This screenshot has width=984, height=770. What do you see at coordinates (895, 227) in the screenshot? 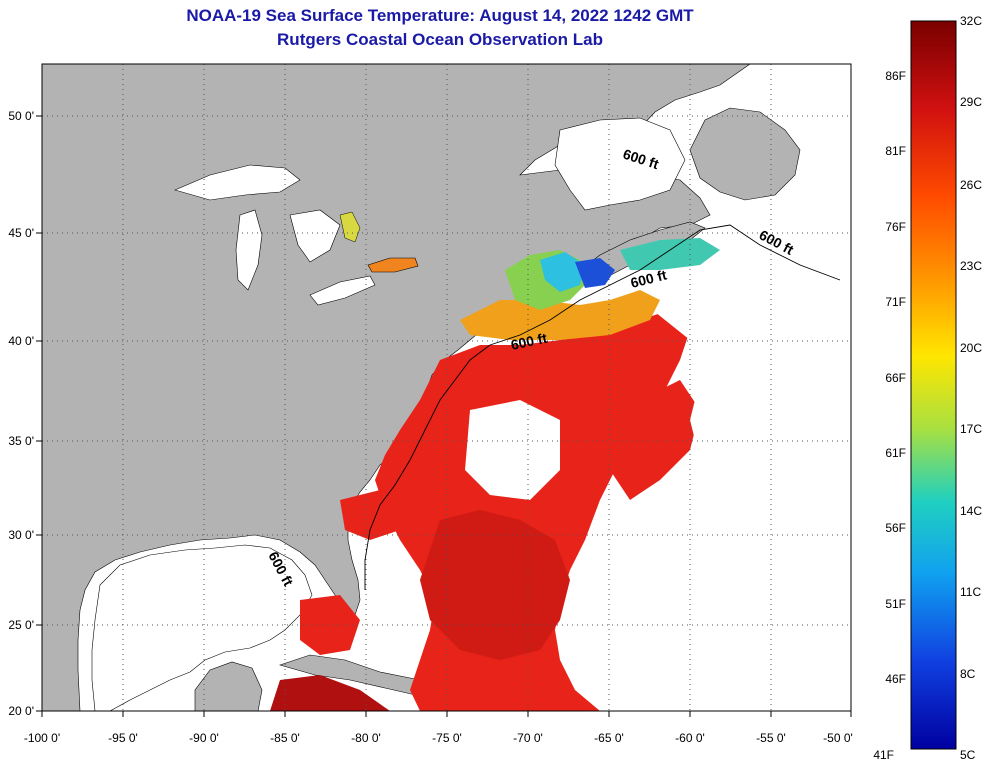
I see `colorbar-fahrenheit-label: 76F` at bounding box center [895, 227].